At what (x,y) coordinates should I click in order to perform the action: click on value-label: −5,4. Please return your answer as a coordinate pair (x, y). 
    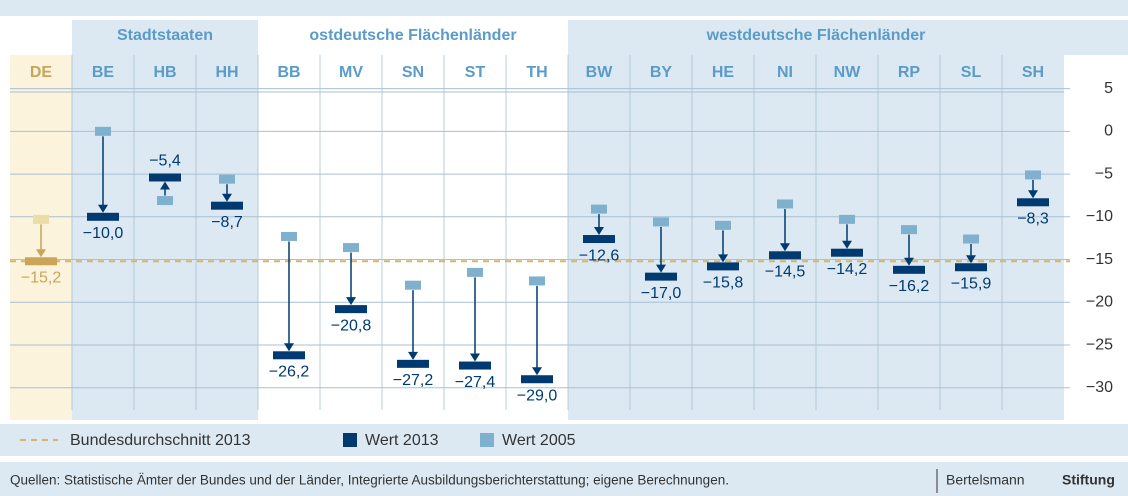
    Looking at the image, I should click on (165, 161).